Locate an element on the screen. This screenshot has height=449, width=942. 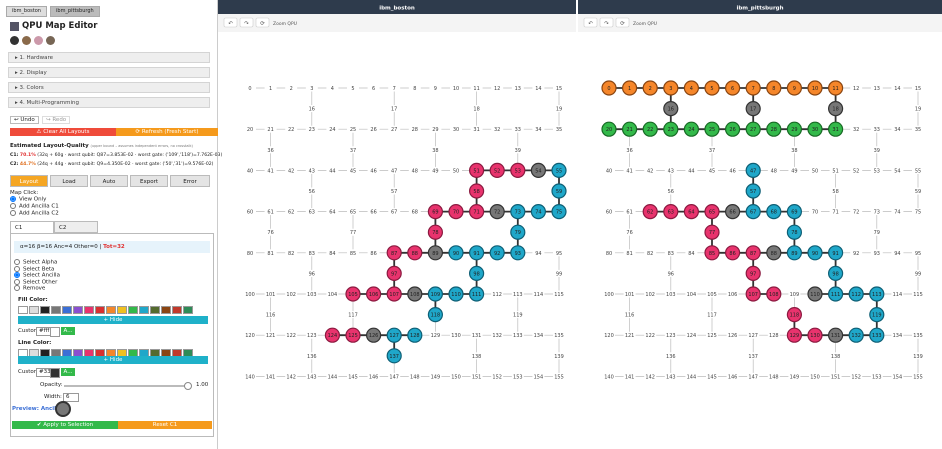
radio-row: Select Other is located at coordinates (35, 281).